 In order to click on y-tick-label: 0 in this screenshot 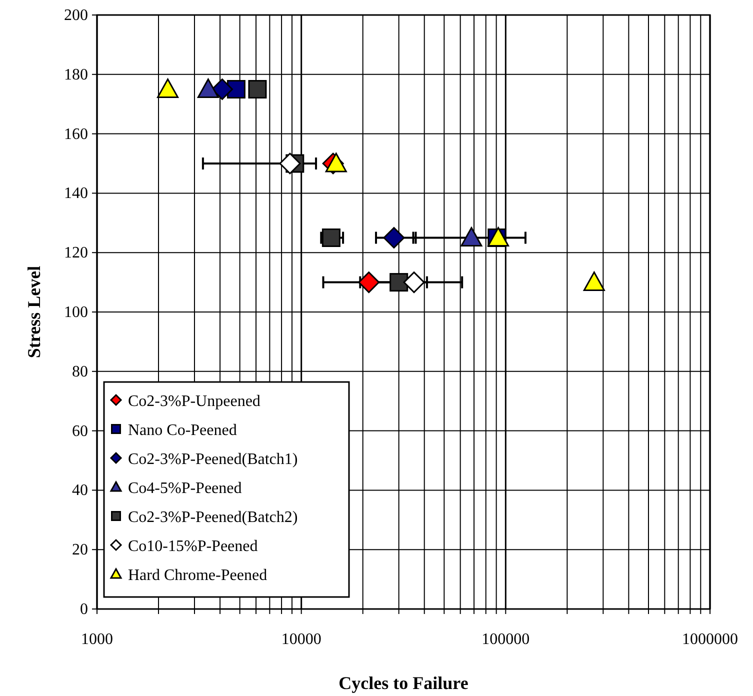, I will do `click(84, 609)`.